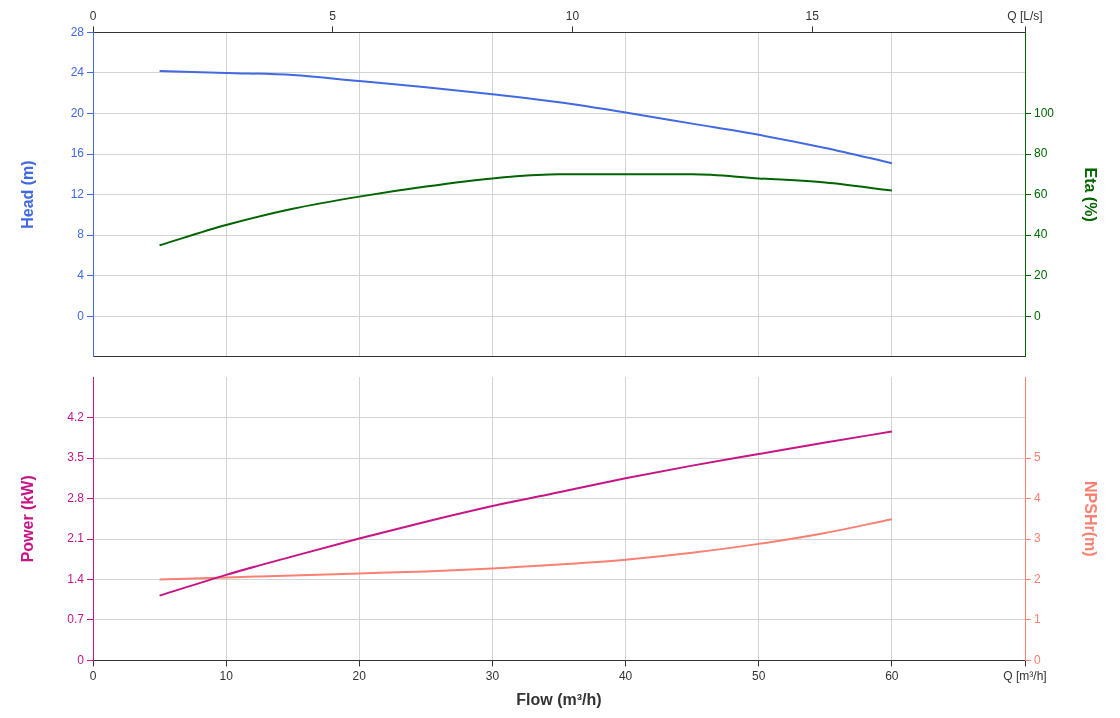  What do you see at coordinates (359, 675) in the screenshot?
I see `x-tick-label: 20` at bounding box center [359, 675].